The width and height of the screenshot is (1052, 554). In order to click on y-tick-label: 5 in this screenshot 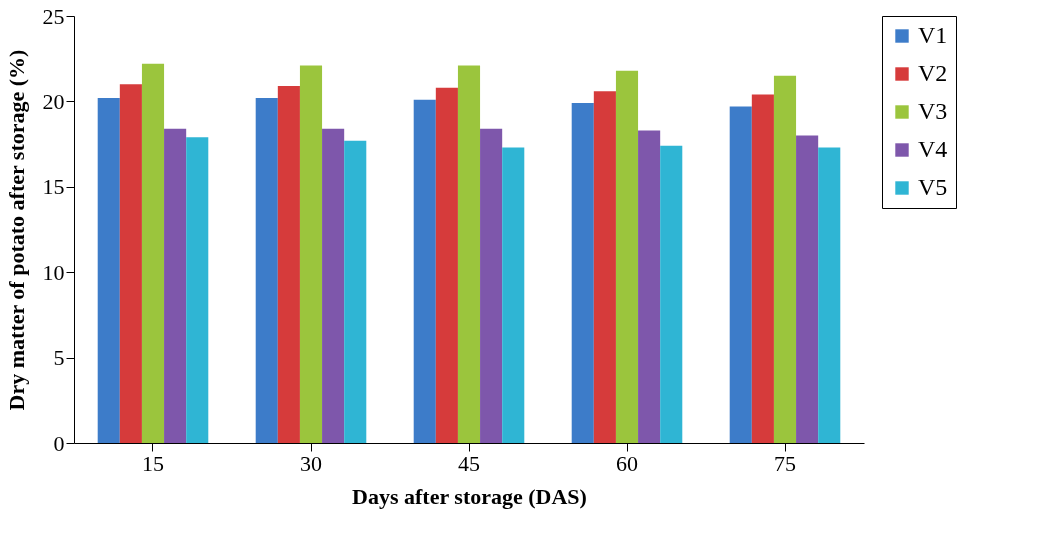, I will do `click(59, 358)`.